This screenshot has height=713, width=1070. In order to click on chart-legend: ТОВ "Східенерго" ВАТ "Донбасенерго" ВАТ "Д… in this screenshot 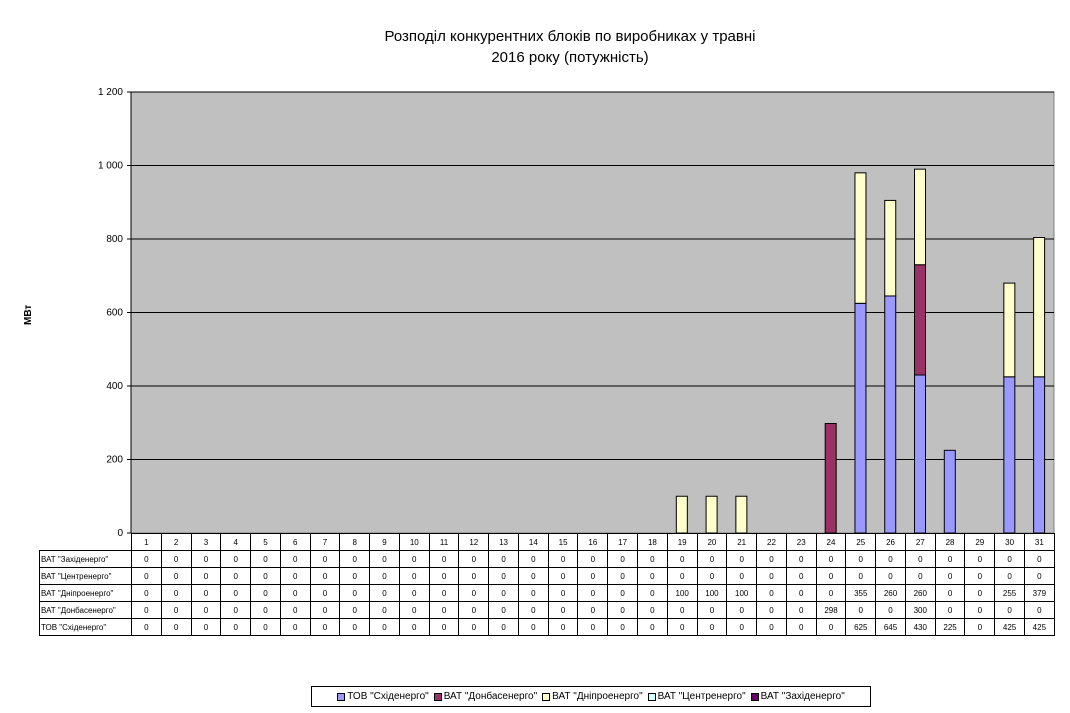, I will do `click(591, 696)`.